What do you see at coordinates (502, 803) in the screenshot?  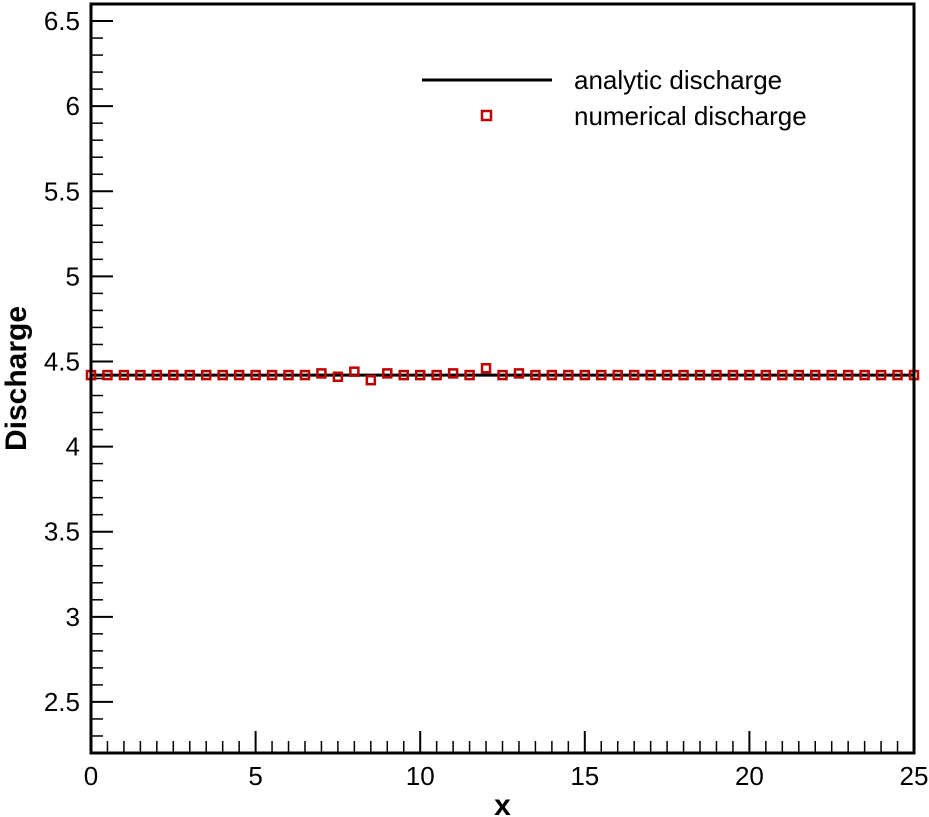 I see `x-axis-title: x` at bounding box center [502, 803].